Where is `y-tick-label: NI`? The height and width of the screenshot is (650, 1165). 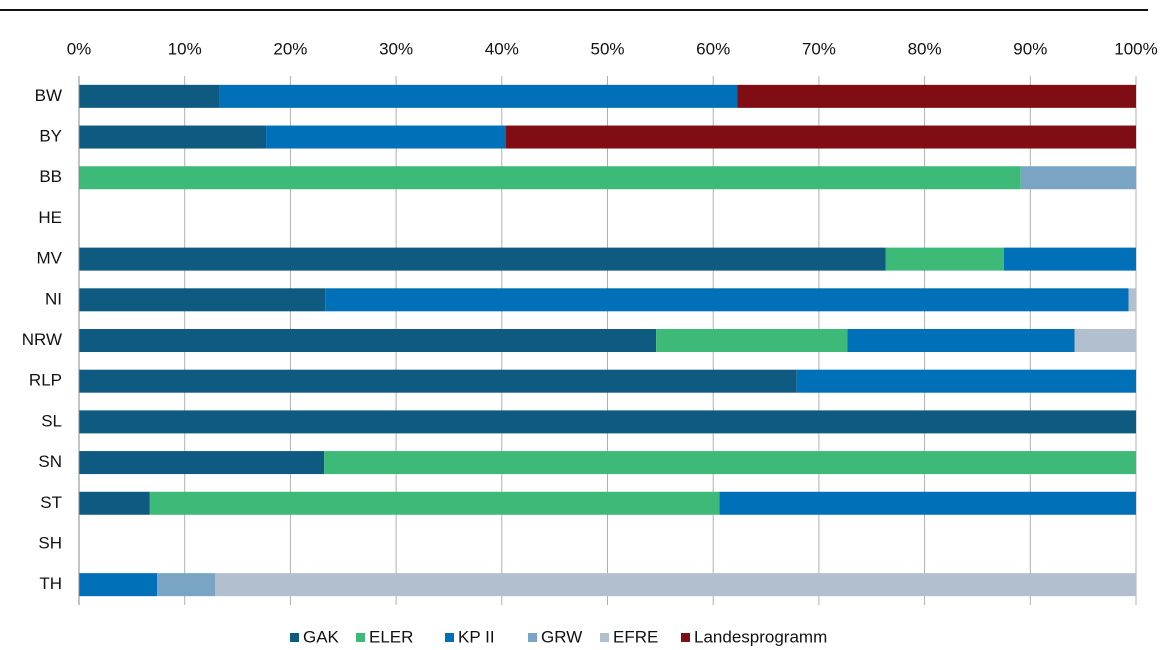
y-tick-label: NI is located at coordinates (53, 298).